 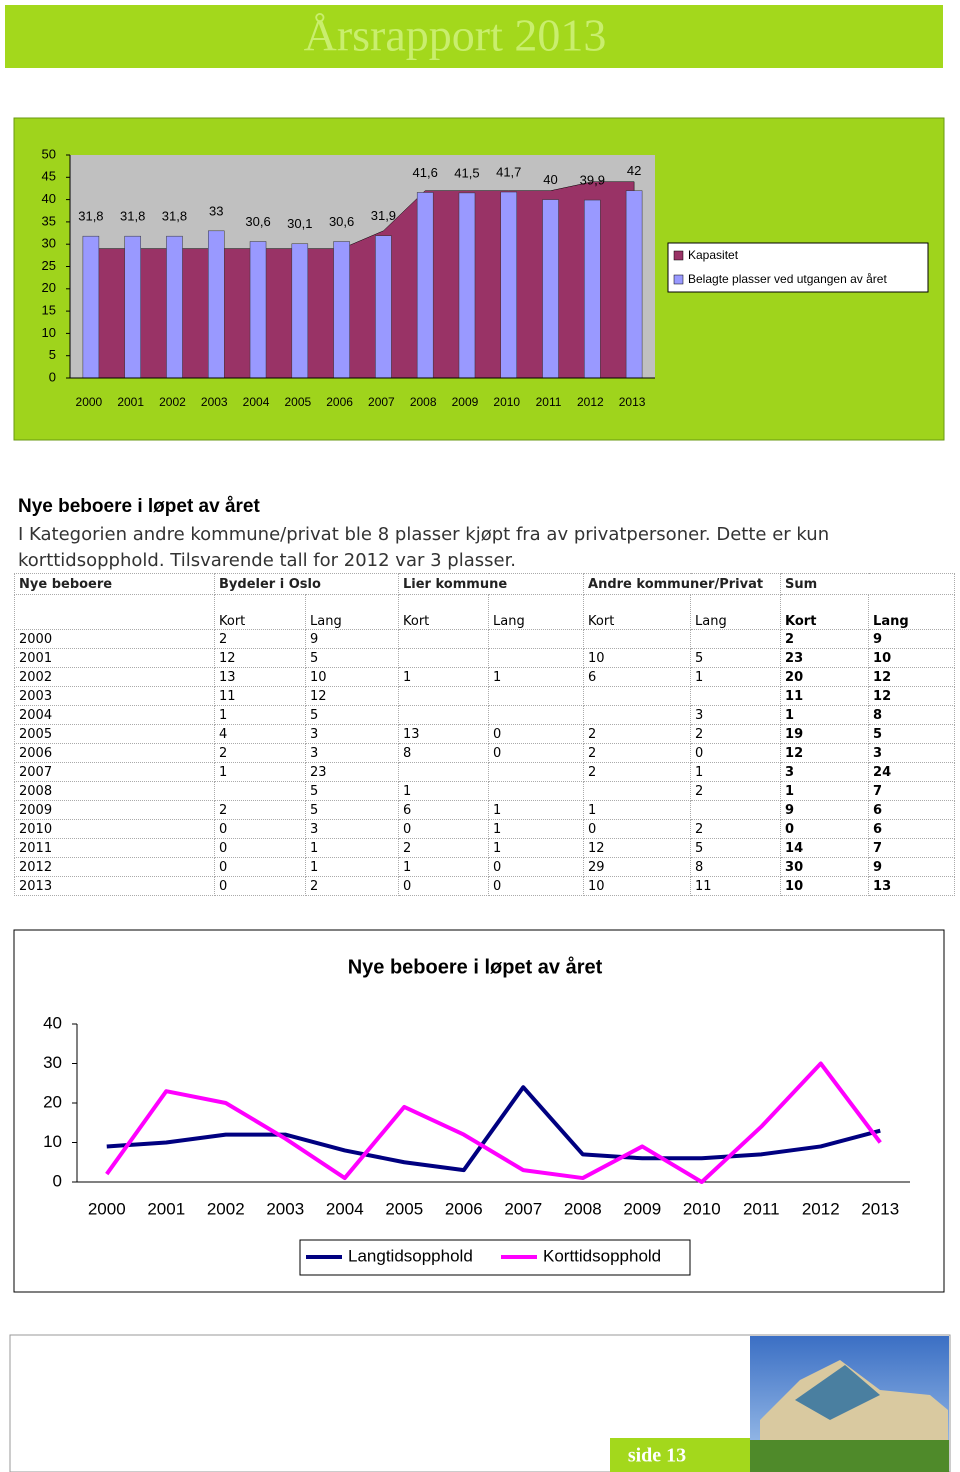 I want to click on table-cell: 7, so click(x=912, y=848).